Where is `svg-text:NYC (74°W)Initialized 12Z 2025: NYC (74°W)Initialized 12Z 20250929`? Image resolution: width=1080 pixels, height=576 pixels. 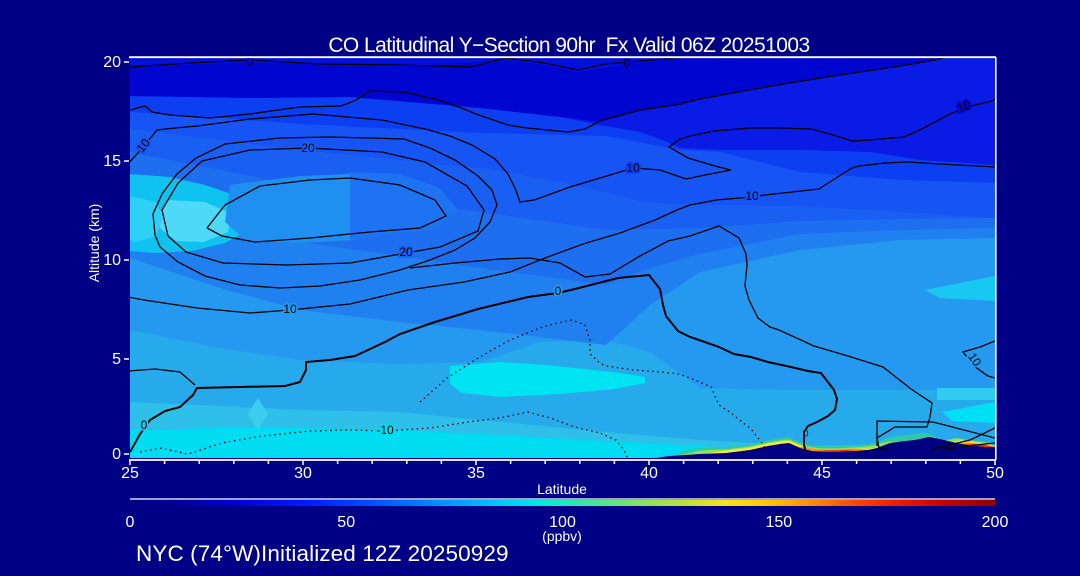
svg-text:NYC (74°W)Initialized 12Z 2025: NYC (74°W)Initialized 12Z 20250929 is located at coordinates (322, 553).